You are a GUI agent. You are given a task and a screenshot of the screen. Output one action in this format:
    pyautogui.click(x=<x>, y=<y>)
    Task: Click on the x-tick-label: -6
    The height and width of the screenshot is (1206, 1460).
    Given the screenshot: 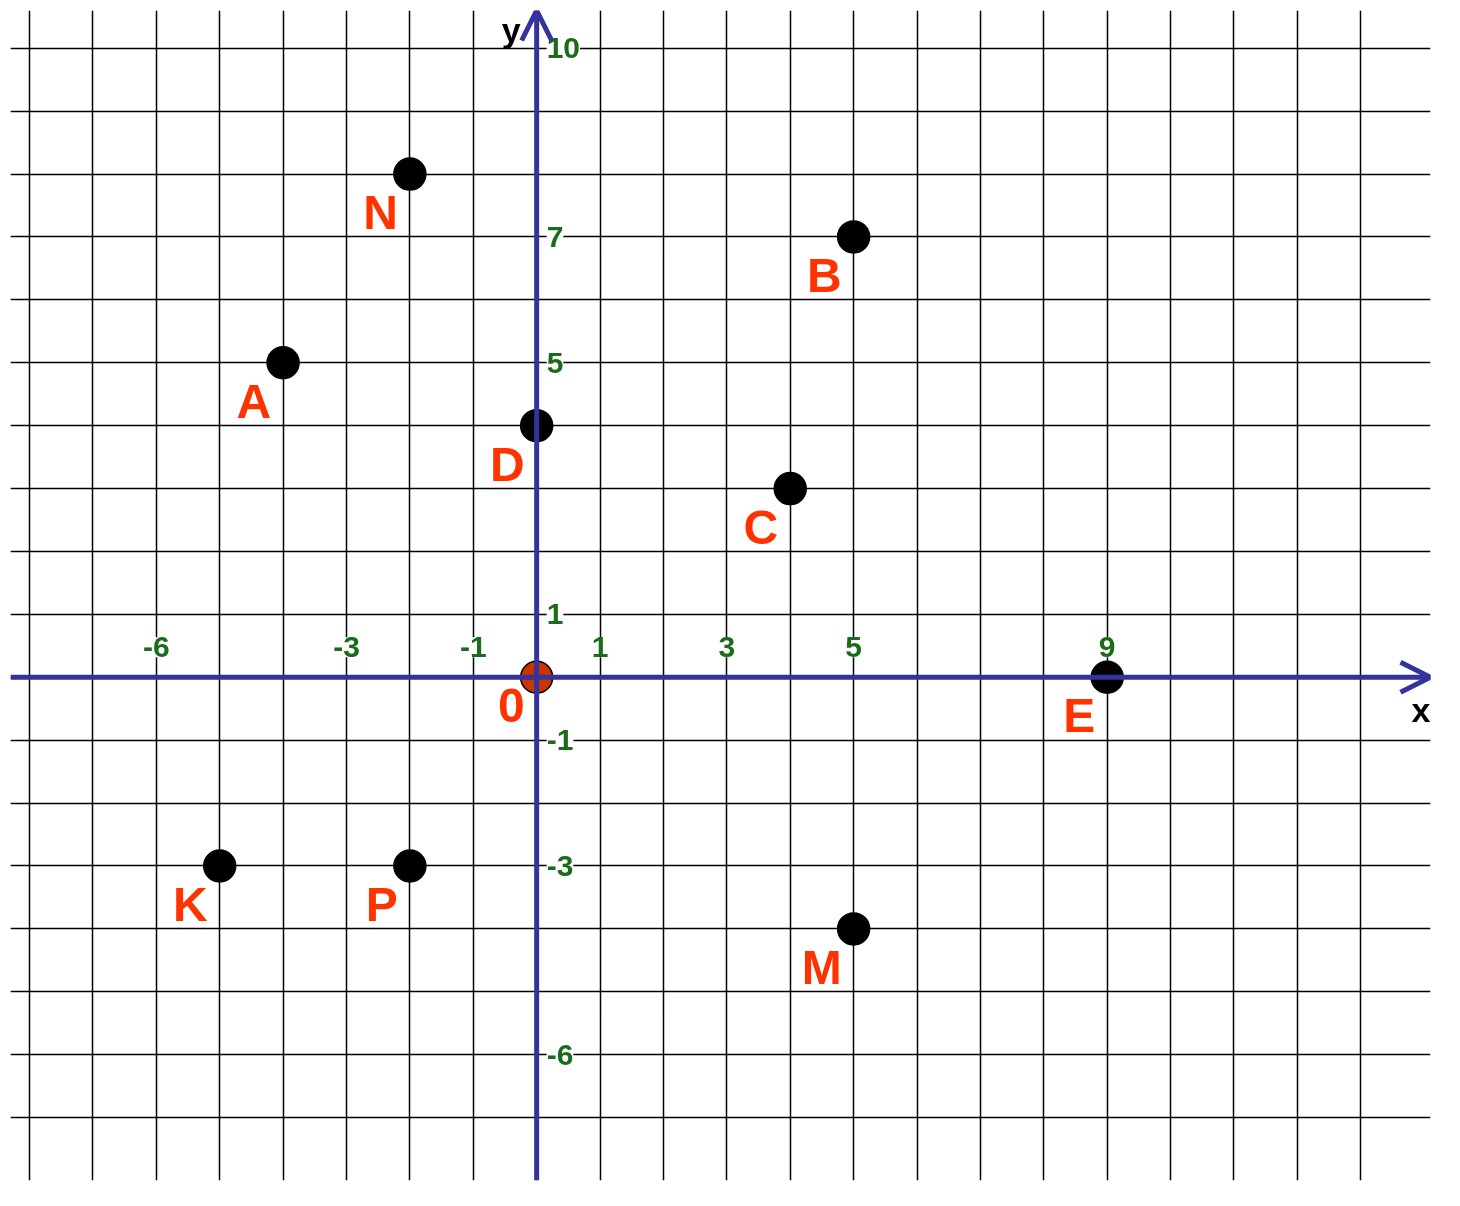 What is the action you would take?
    pyautogui.click(x=156, y=647)
    